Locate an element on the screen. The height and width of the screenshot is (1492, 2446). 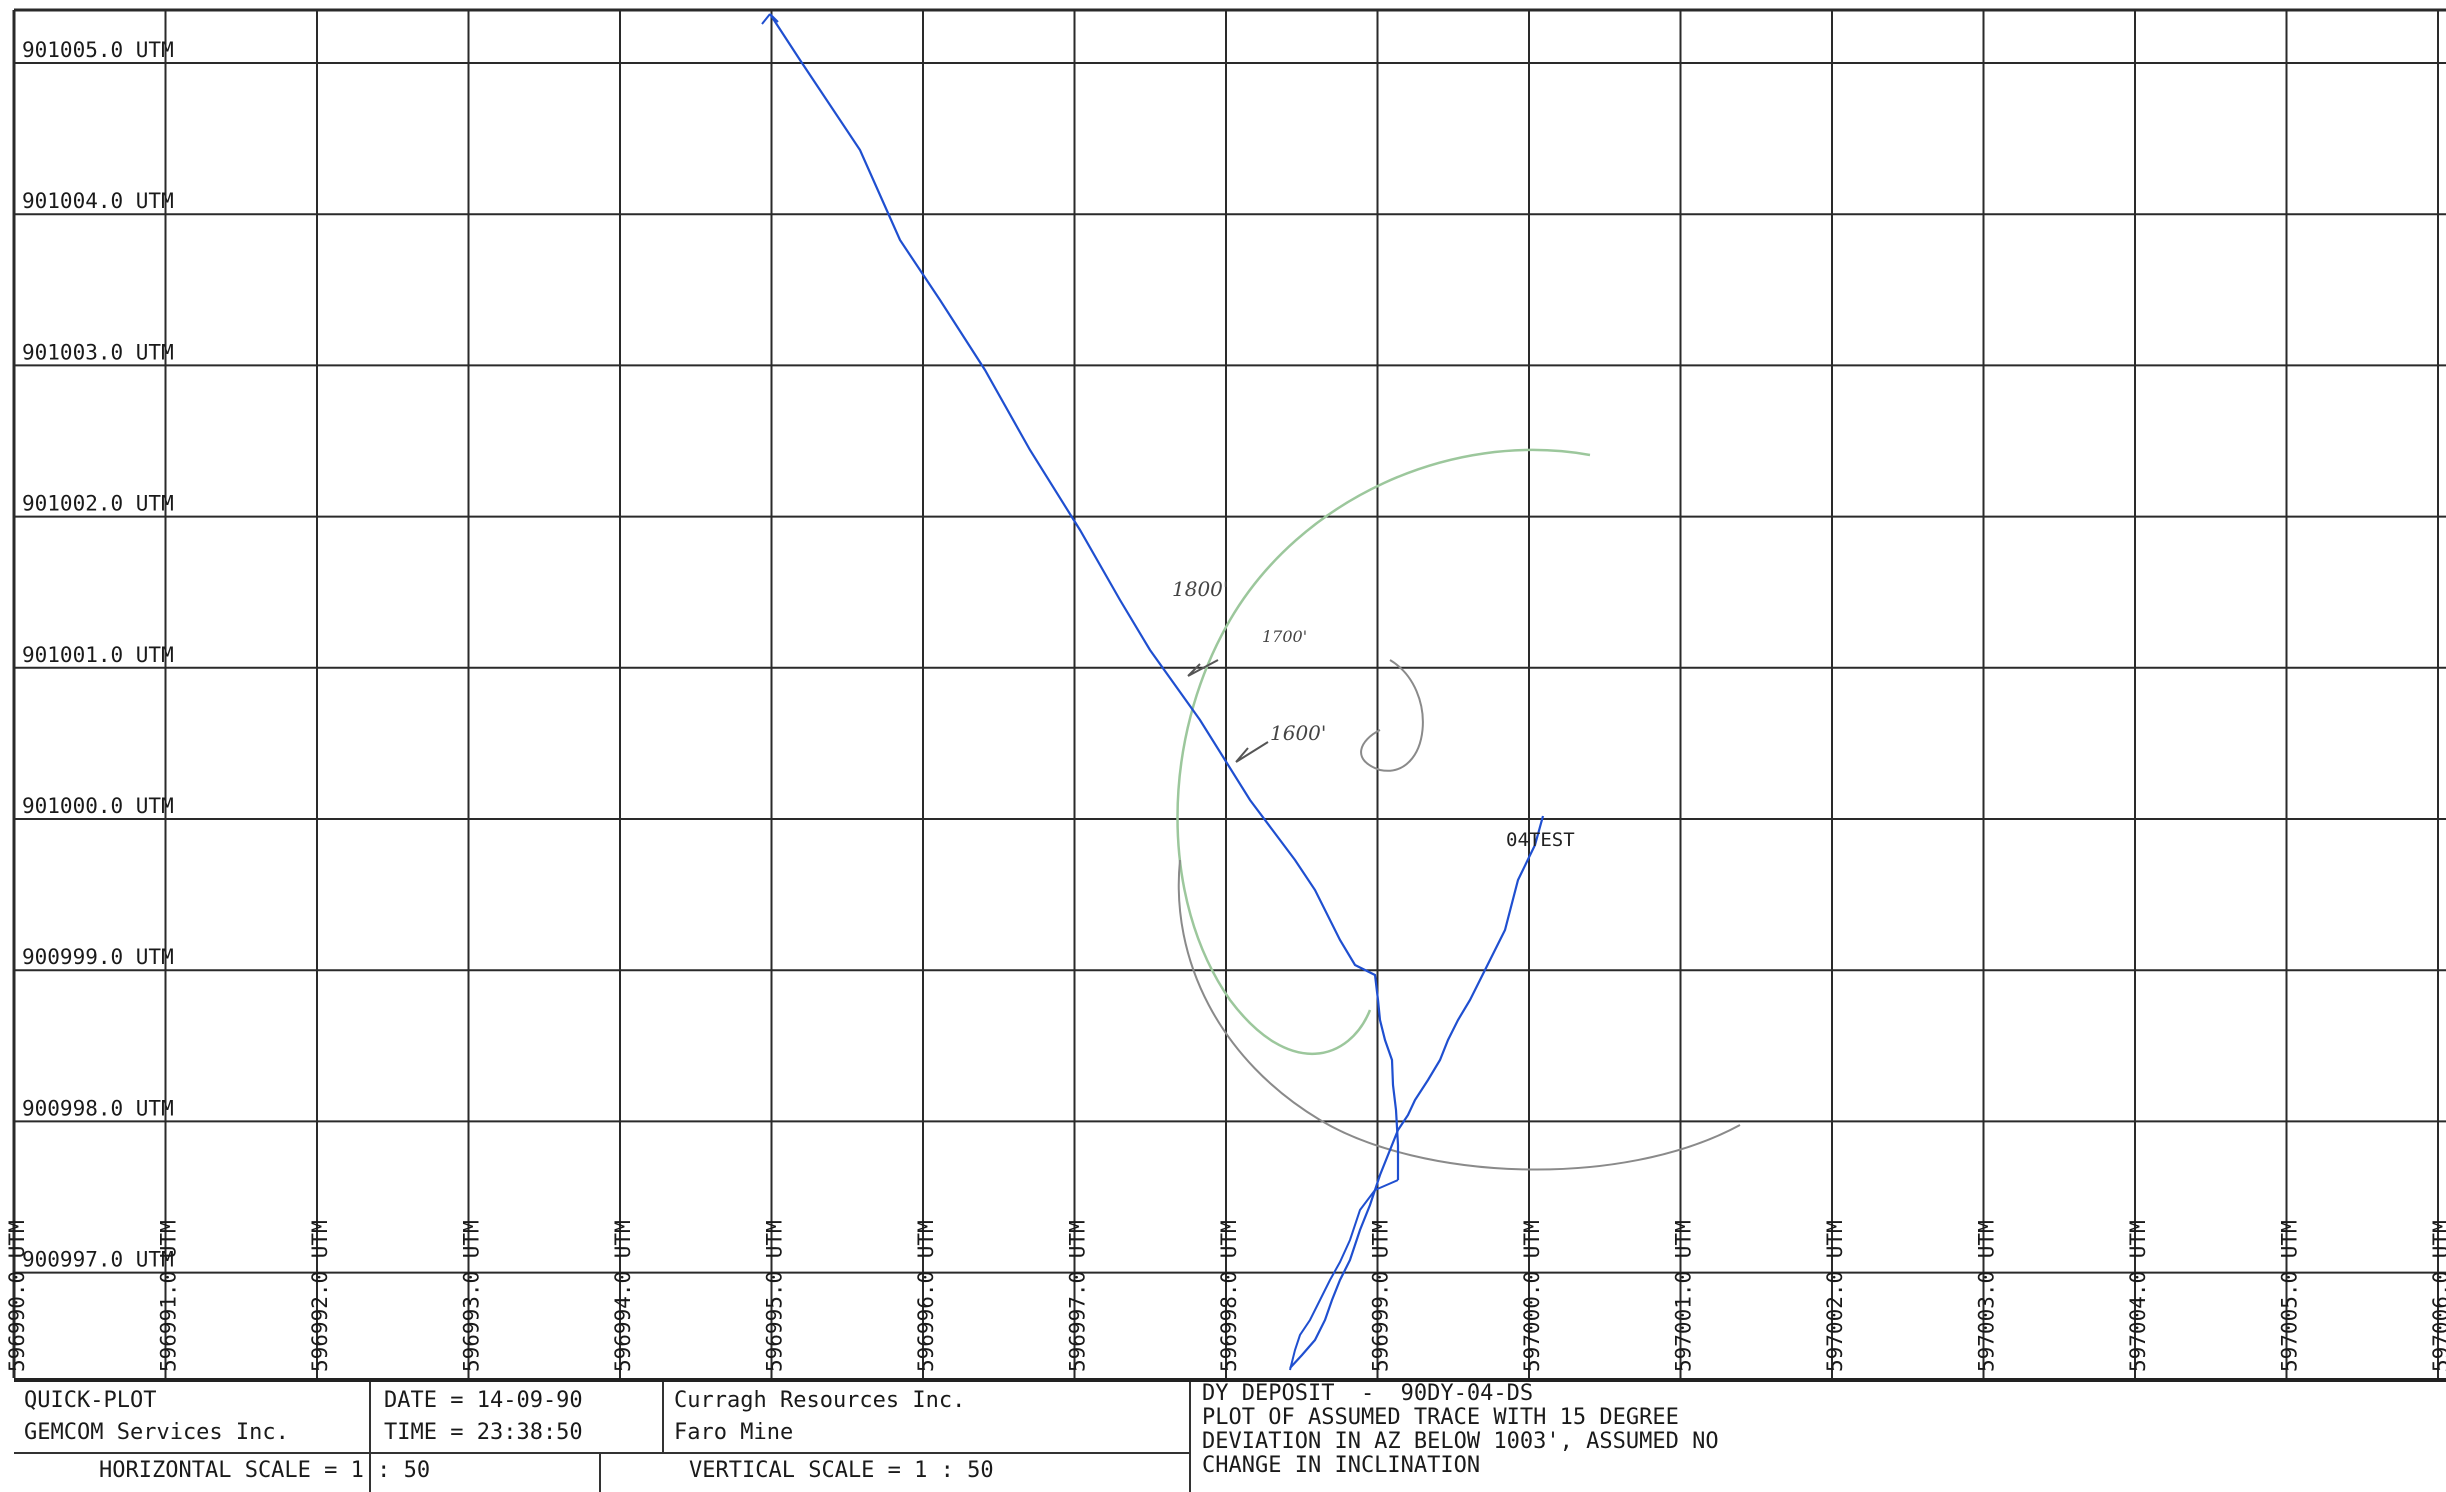
program-name: QUICK-PLOT is located at coordinates (90, 1400).